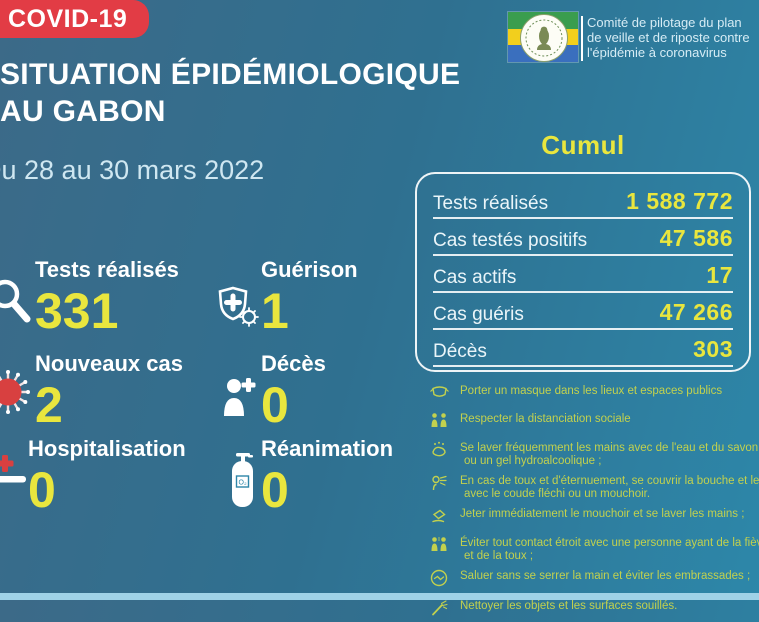  I want to click on footer-strip, so click(379, 596).